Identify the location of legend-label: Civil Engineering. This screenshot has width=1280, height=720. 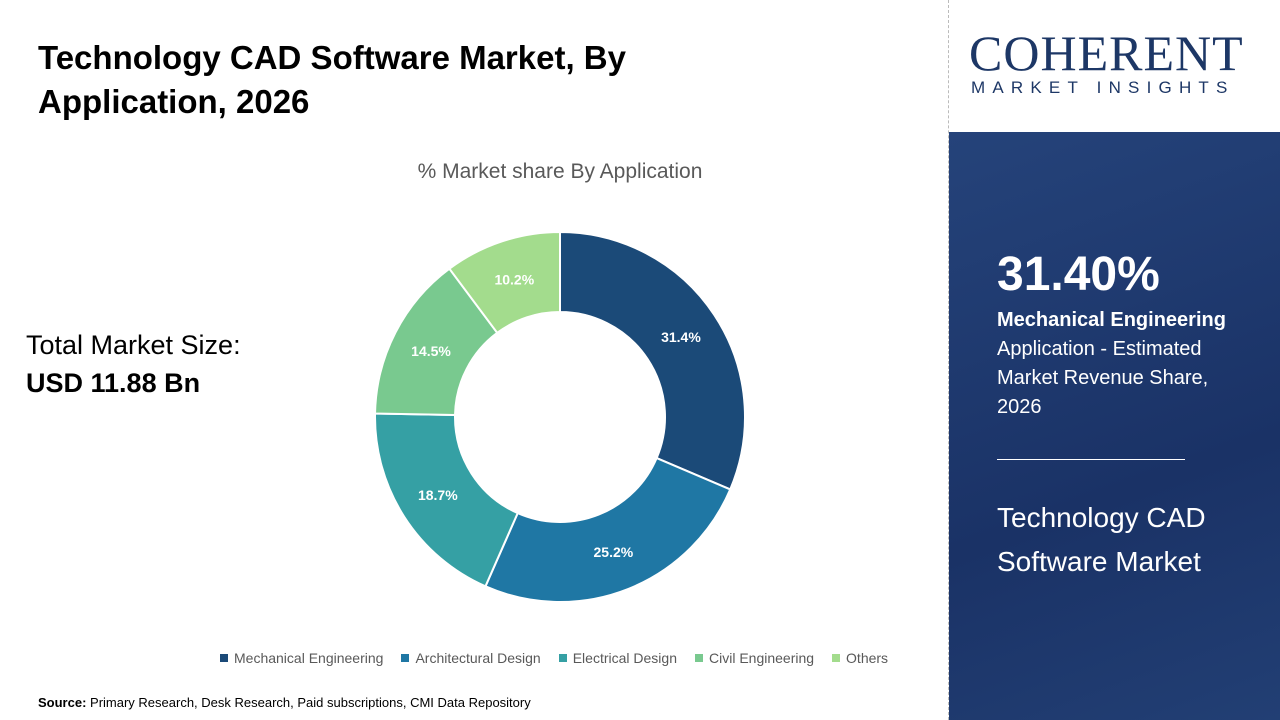
(761, 658).